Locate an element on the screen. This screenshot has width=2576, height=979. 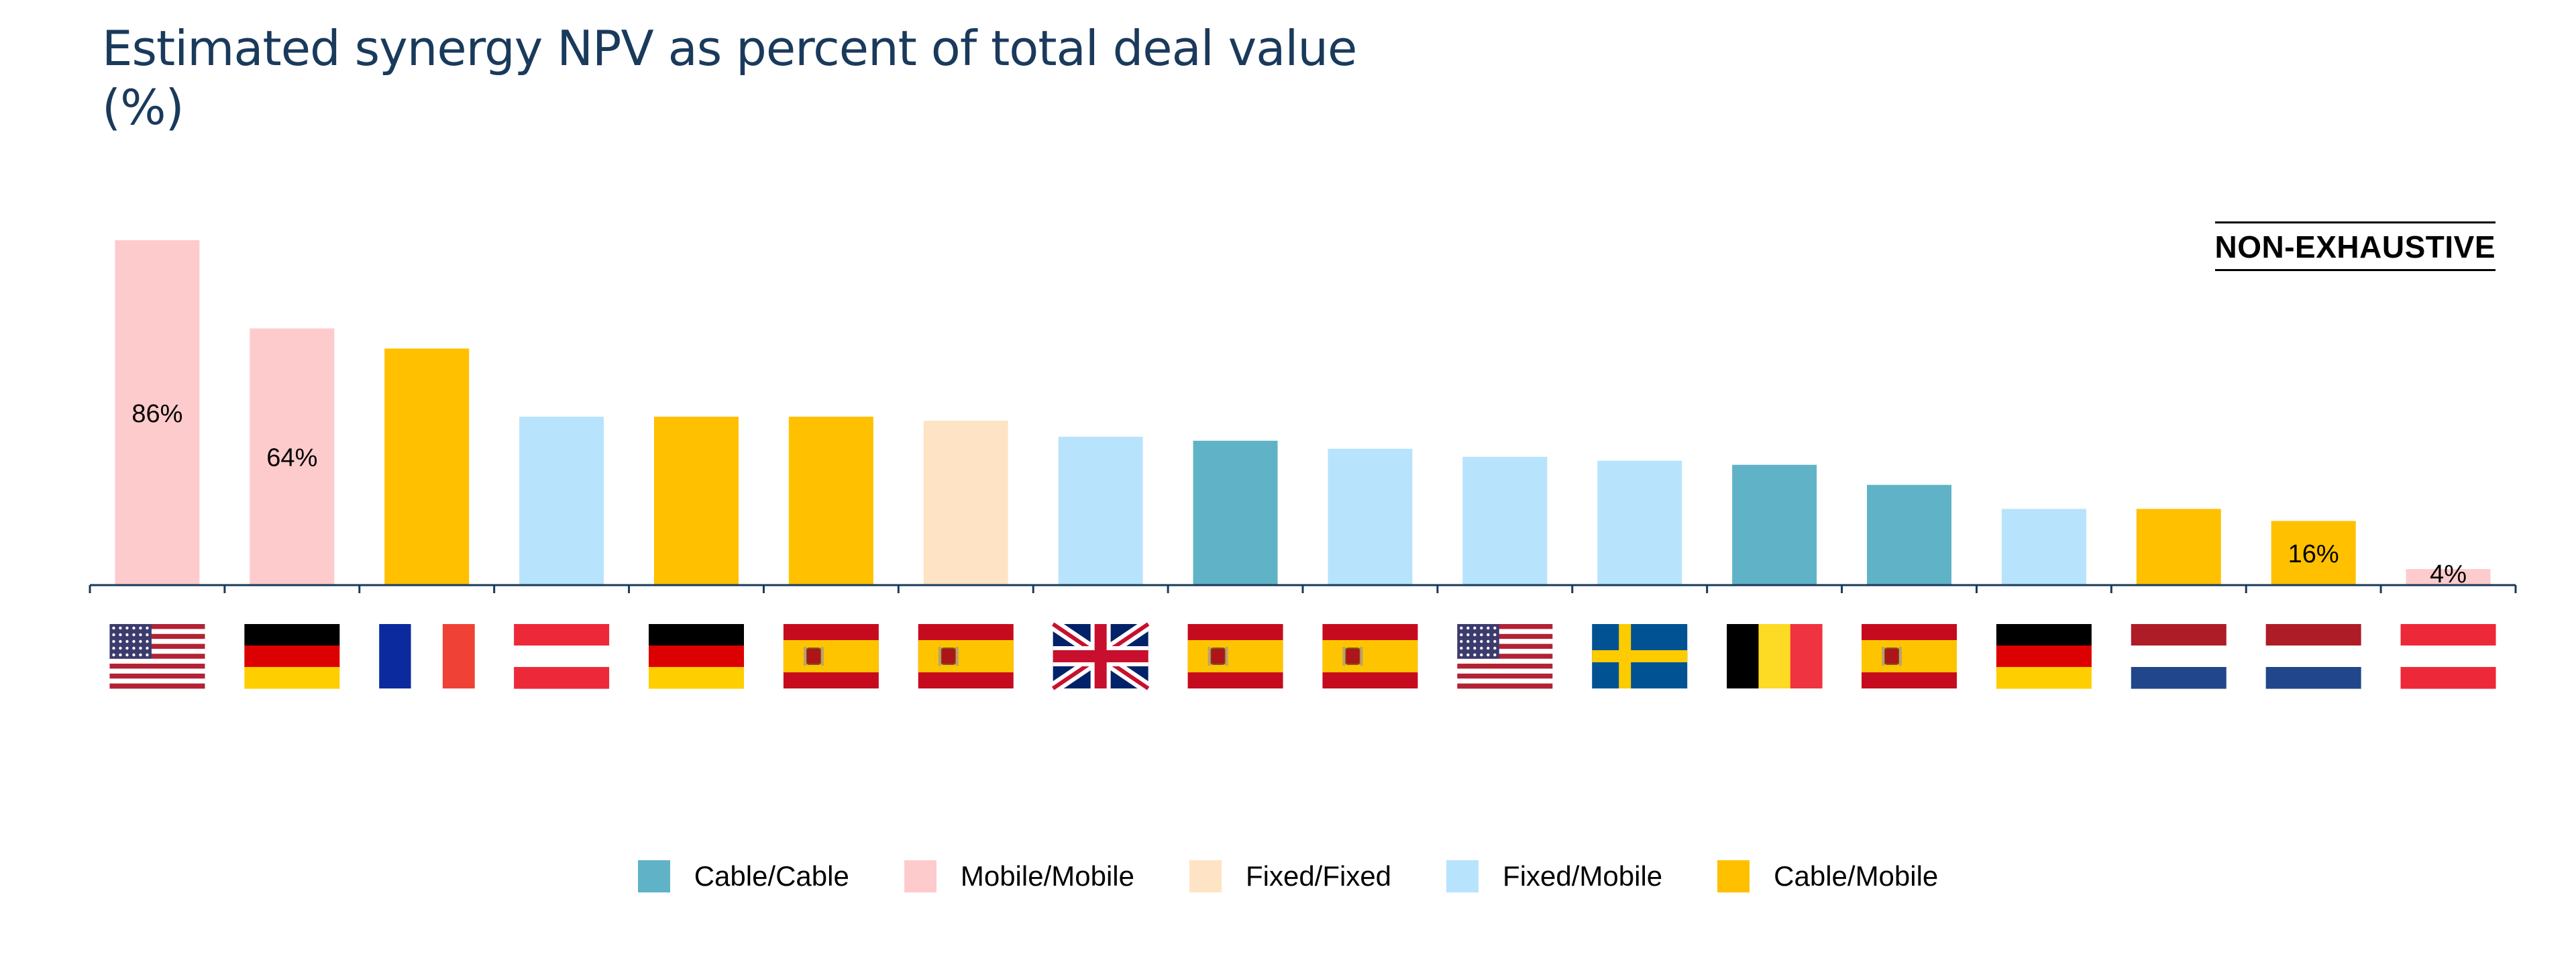
legend-item: Cable/Cable is located at coordinates (743, 876).